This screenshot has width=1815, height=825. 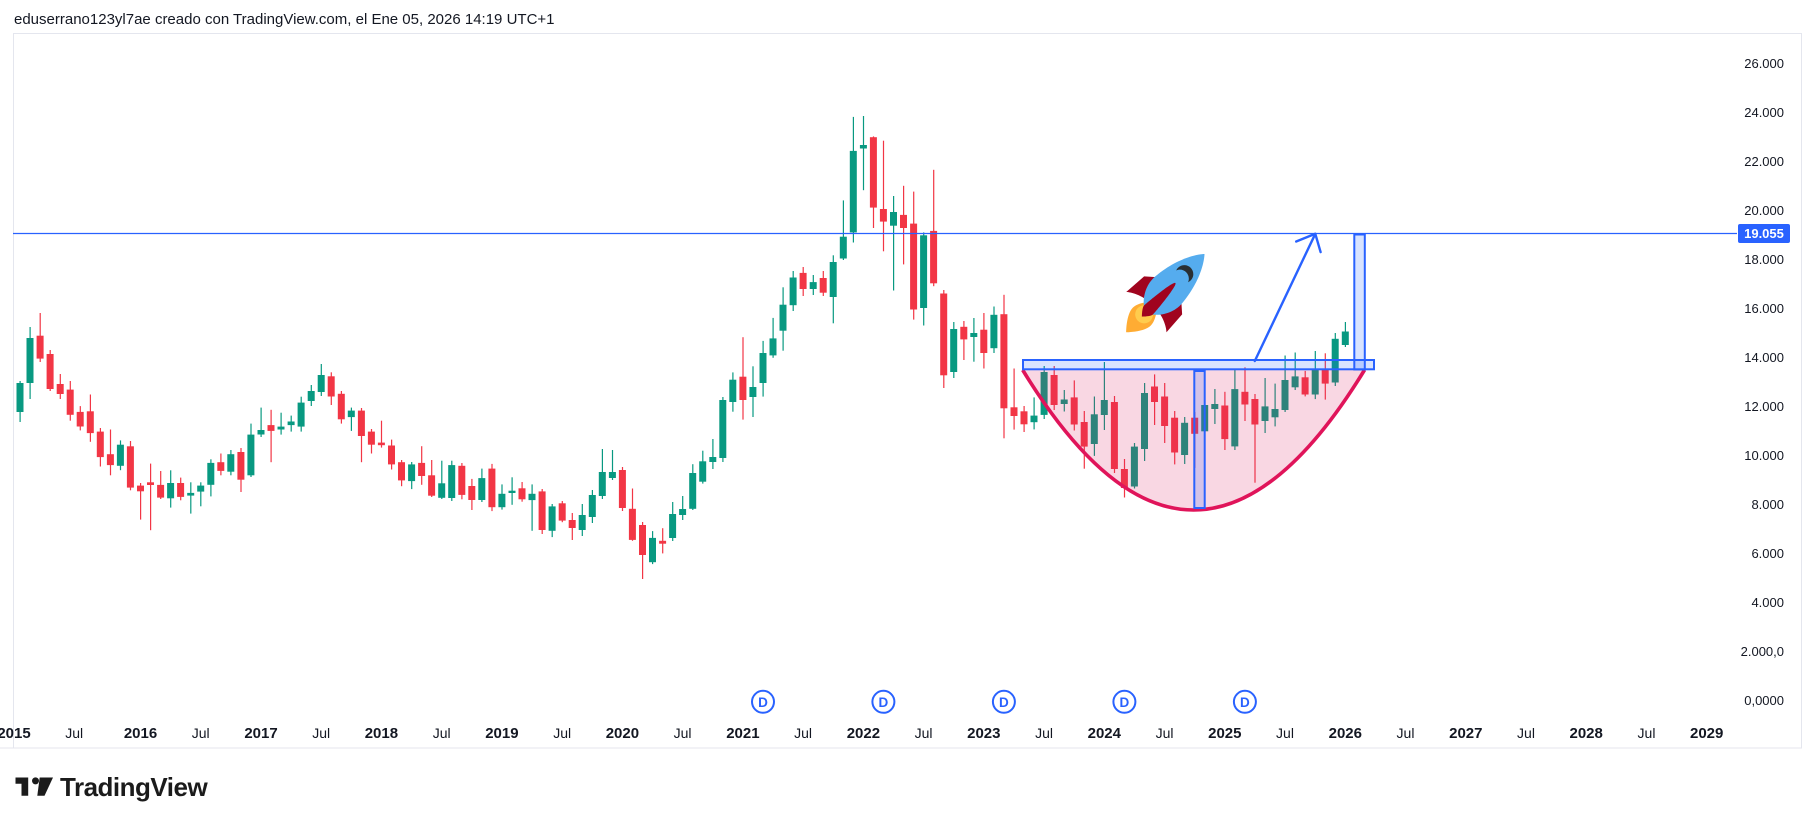 I want to click on svg-text: 2025, so click(x=1224, y=733).